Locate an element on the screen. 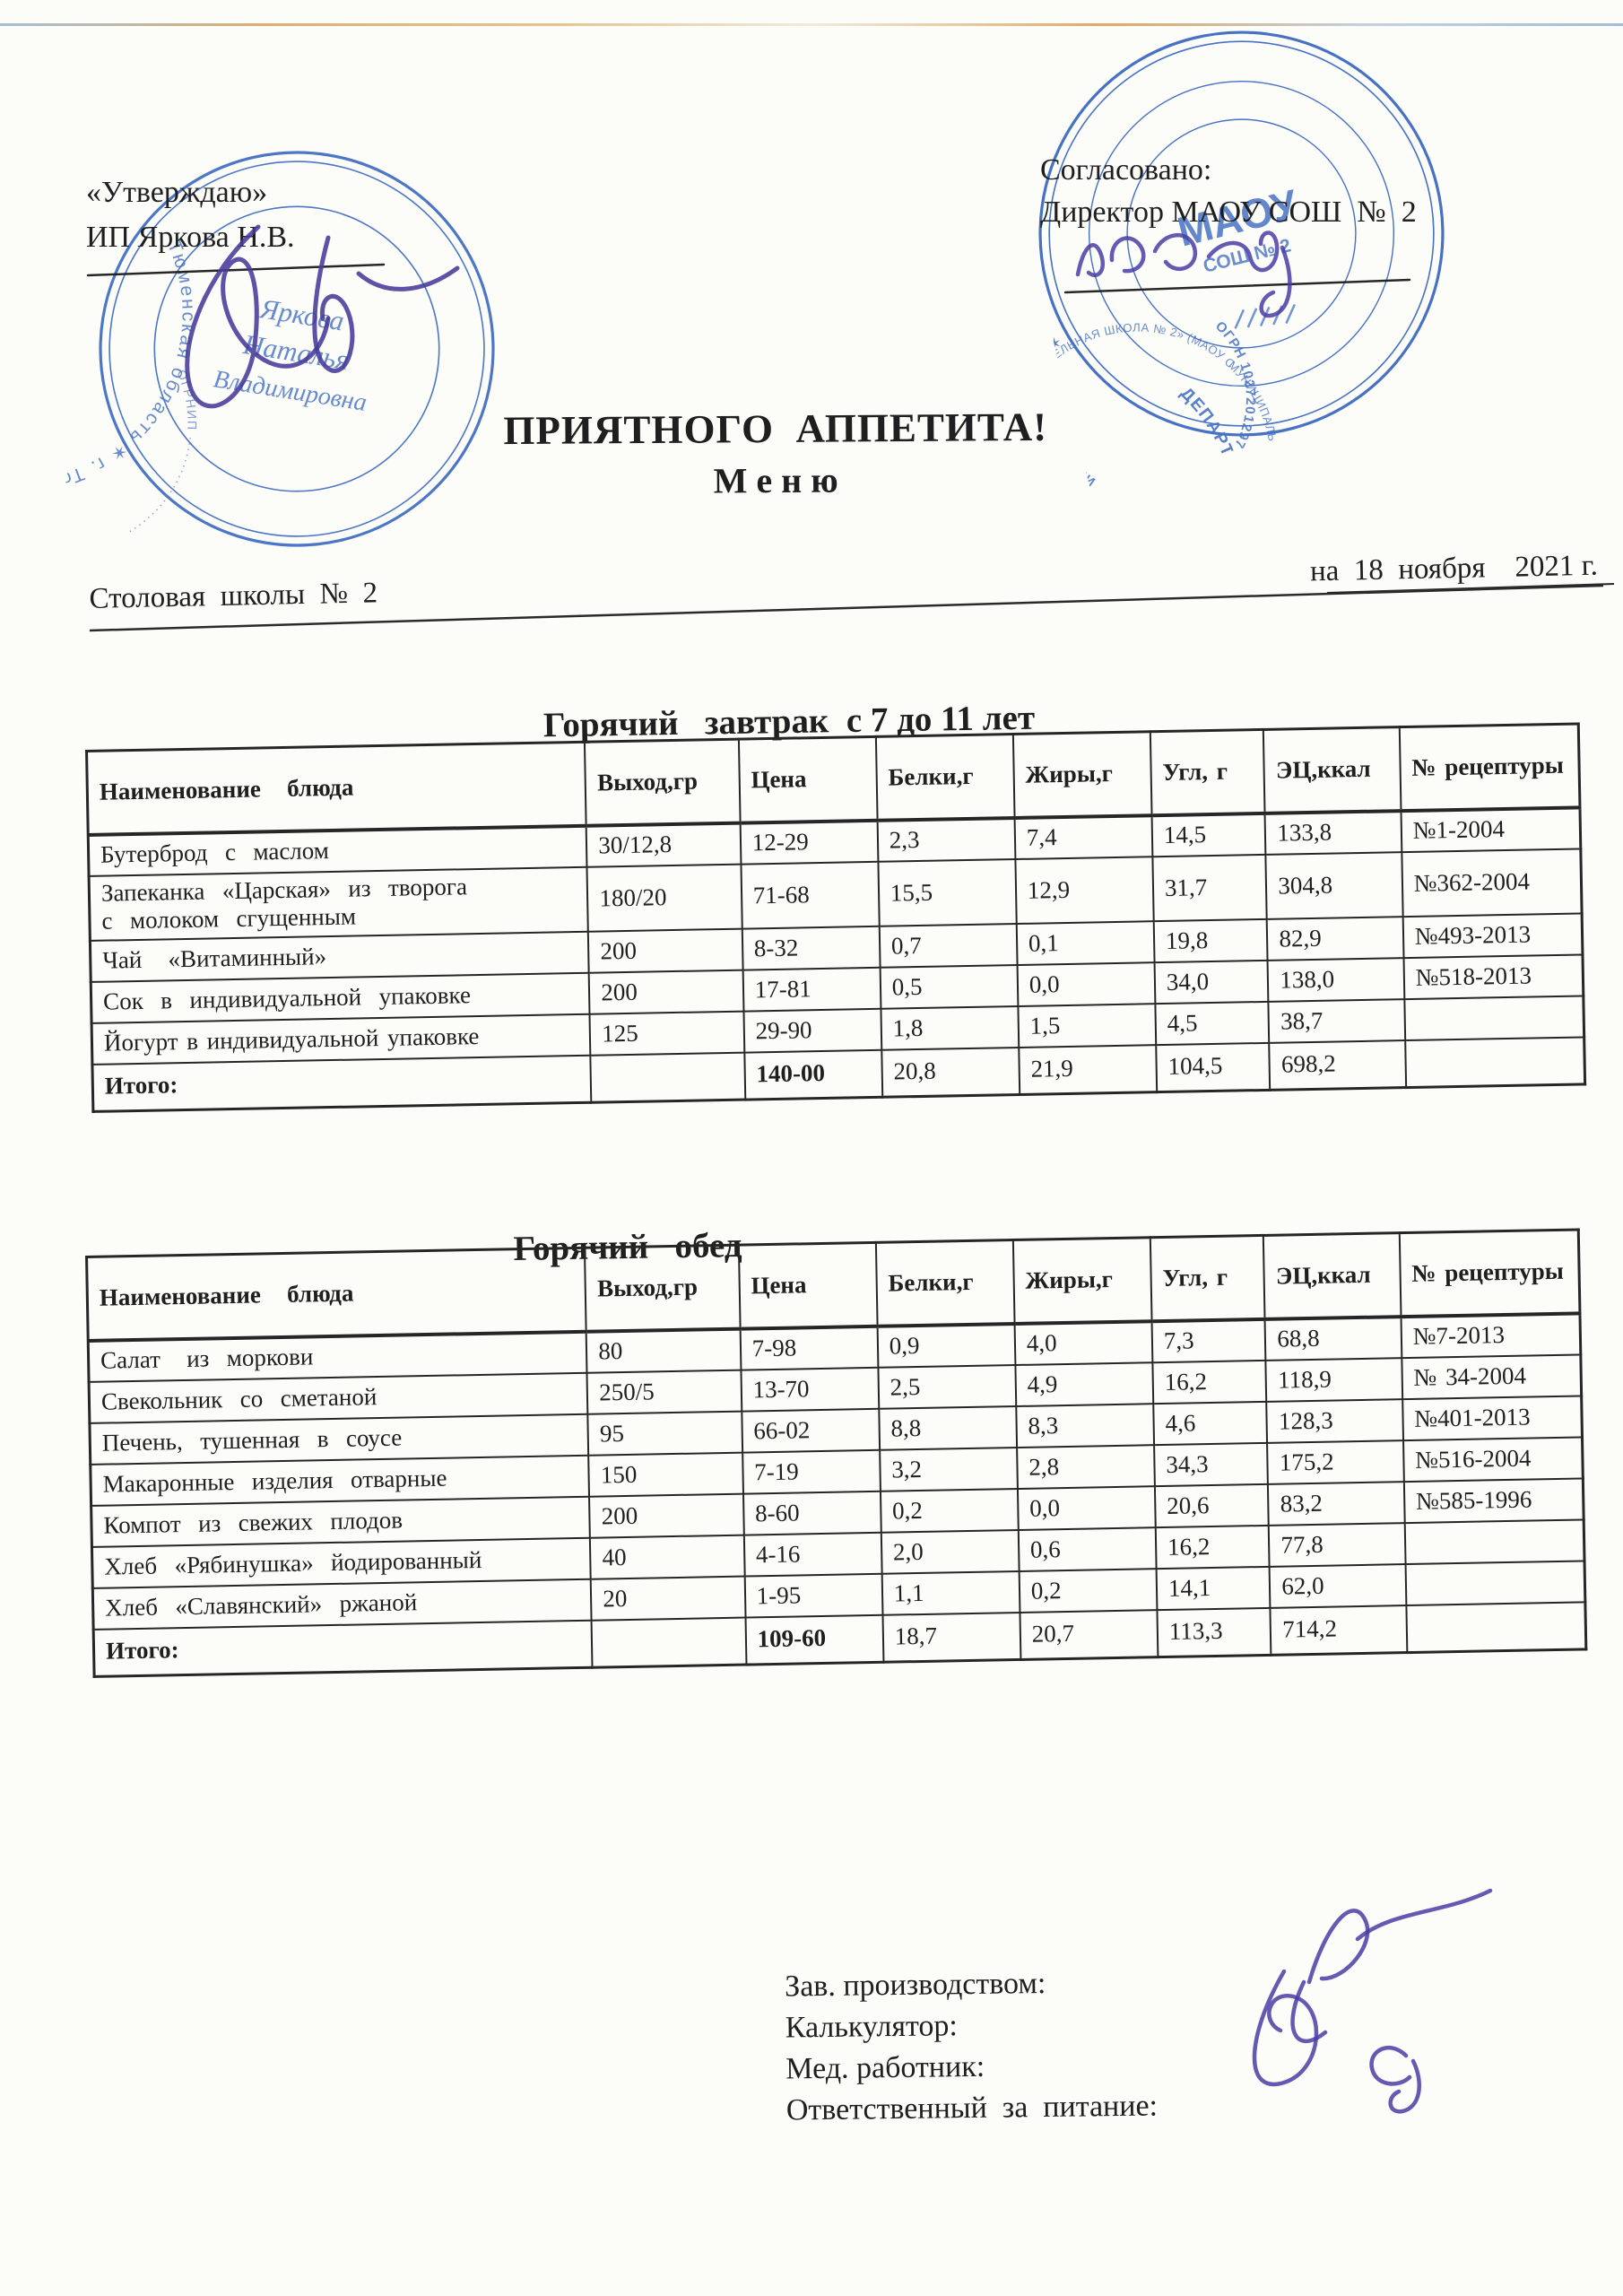  column-header: Жиры,г is located at coordinates (1082, 1281).